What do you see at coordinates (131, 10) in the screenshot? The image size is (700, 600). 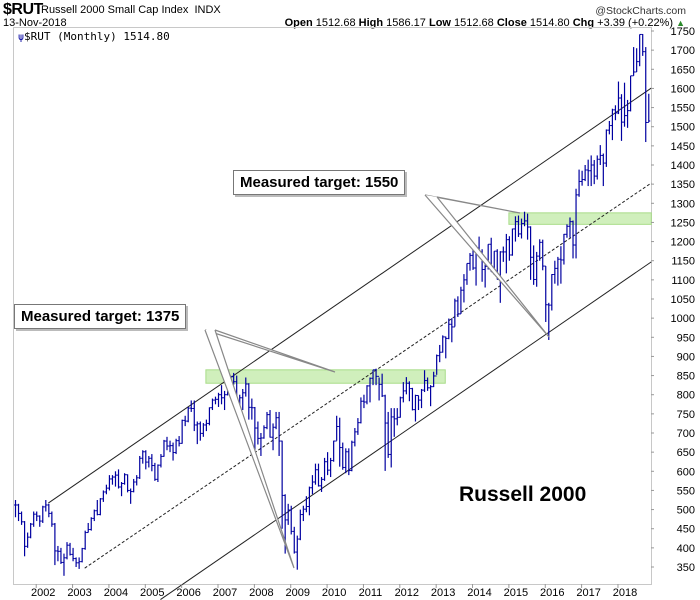 I see `index-name: Russell 2000 Small Cap Index INDX` at bounding box center [131, 10].